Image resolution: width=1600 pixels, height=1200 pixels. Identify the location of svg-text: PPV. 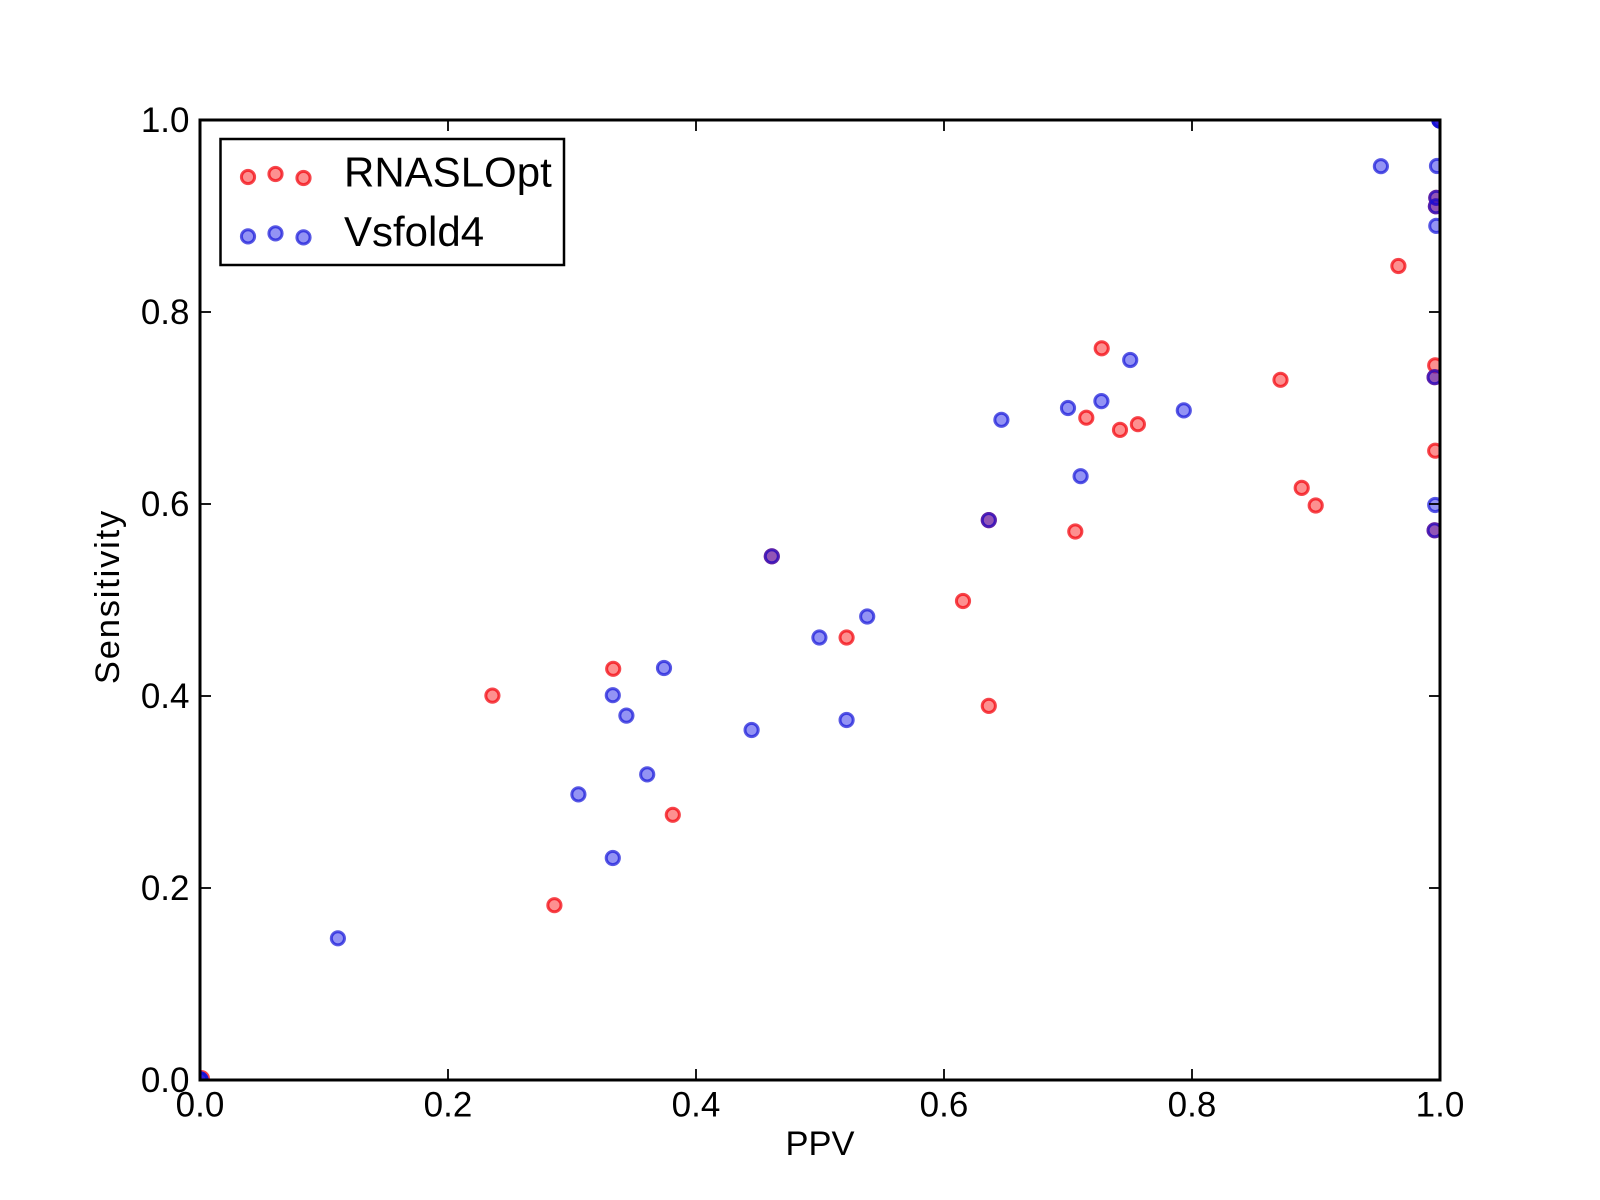
(819, 1144).